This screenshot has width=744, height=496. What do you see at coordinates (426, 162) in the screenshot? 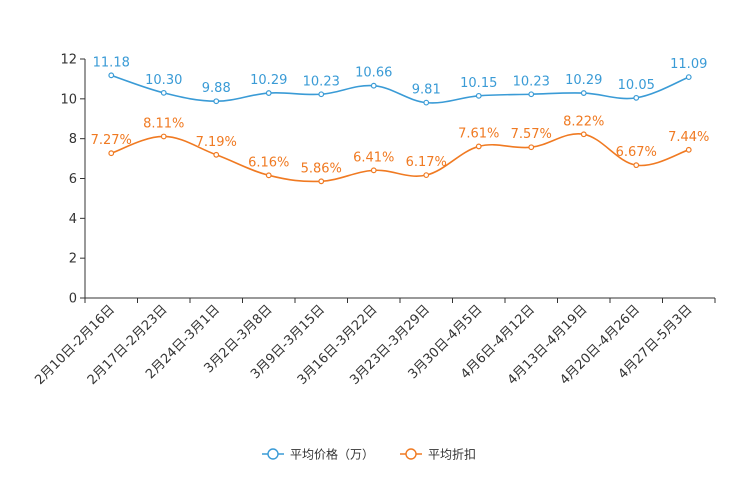
I see `data-label: 6.17%` at bounding box center [426, 162].